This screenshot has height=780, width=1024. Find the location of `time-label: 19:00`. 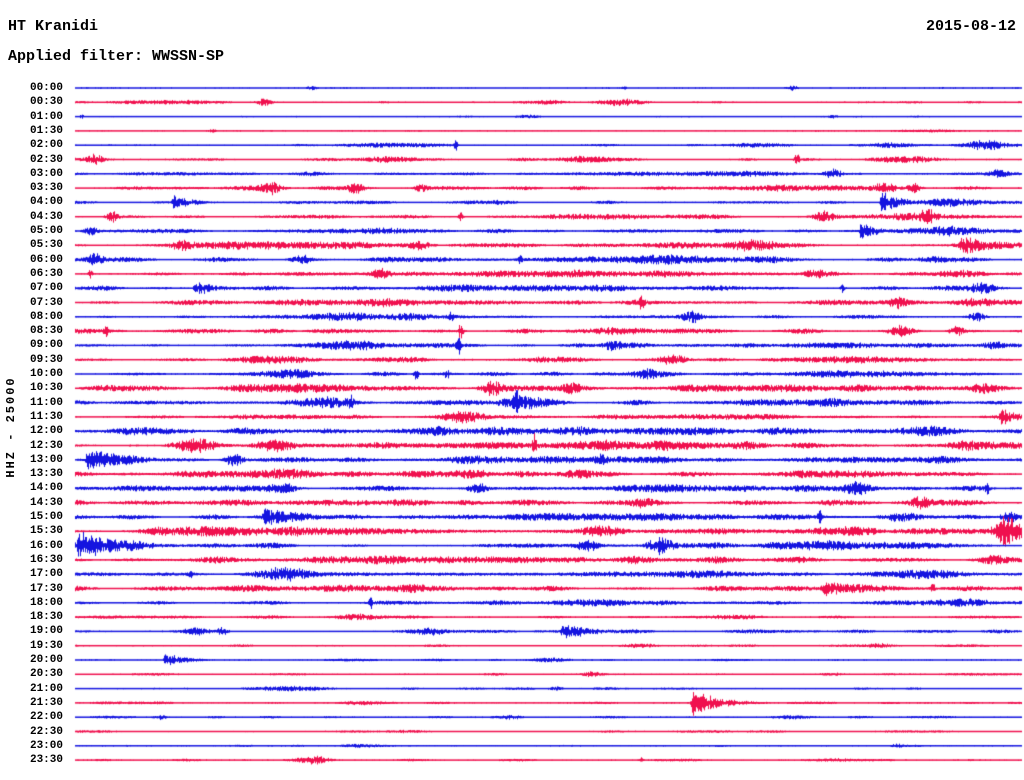

time-label: 19:00 is located at coordinates (46, 631).